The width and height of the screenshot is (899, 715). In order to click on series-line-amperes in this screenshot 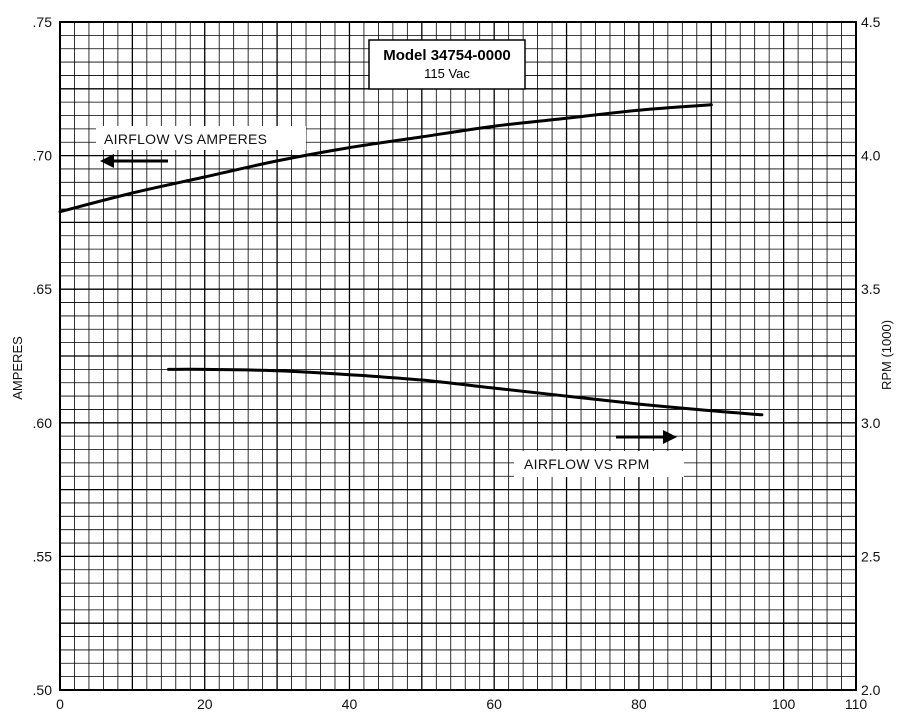, I will do `click(385, 158)`.